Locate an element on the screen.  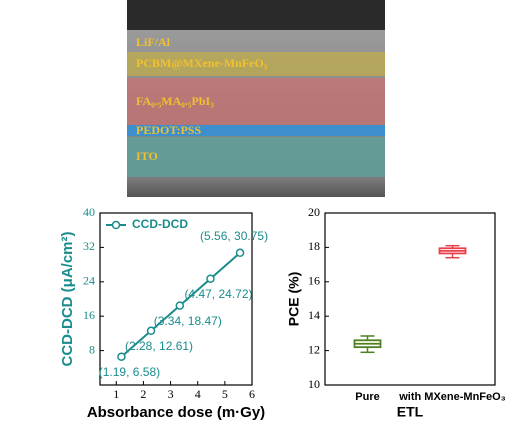
legend-marker is located at coordinates (116, 225).